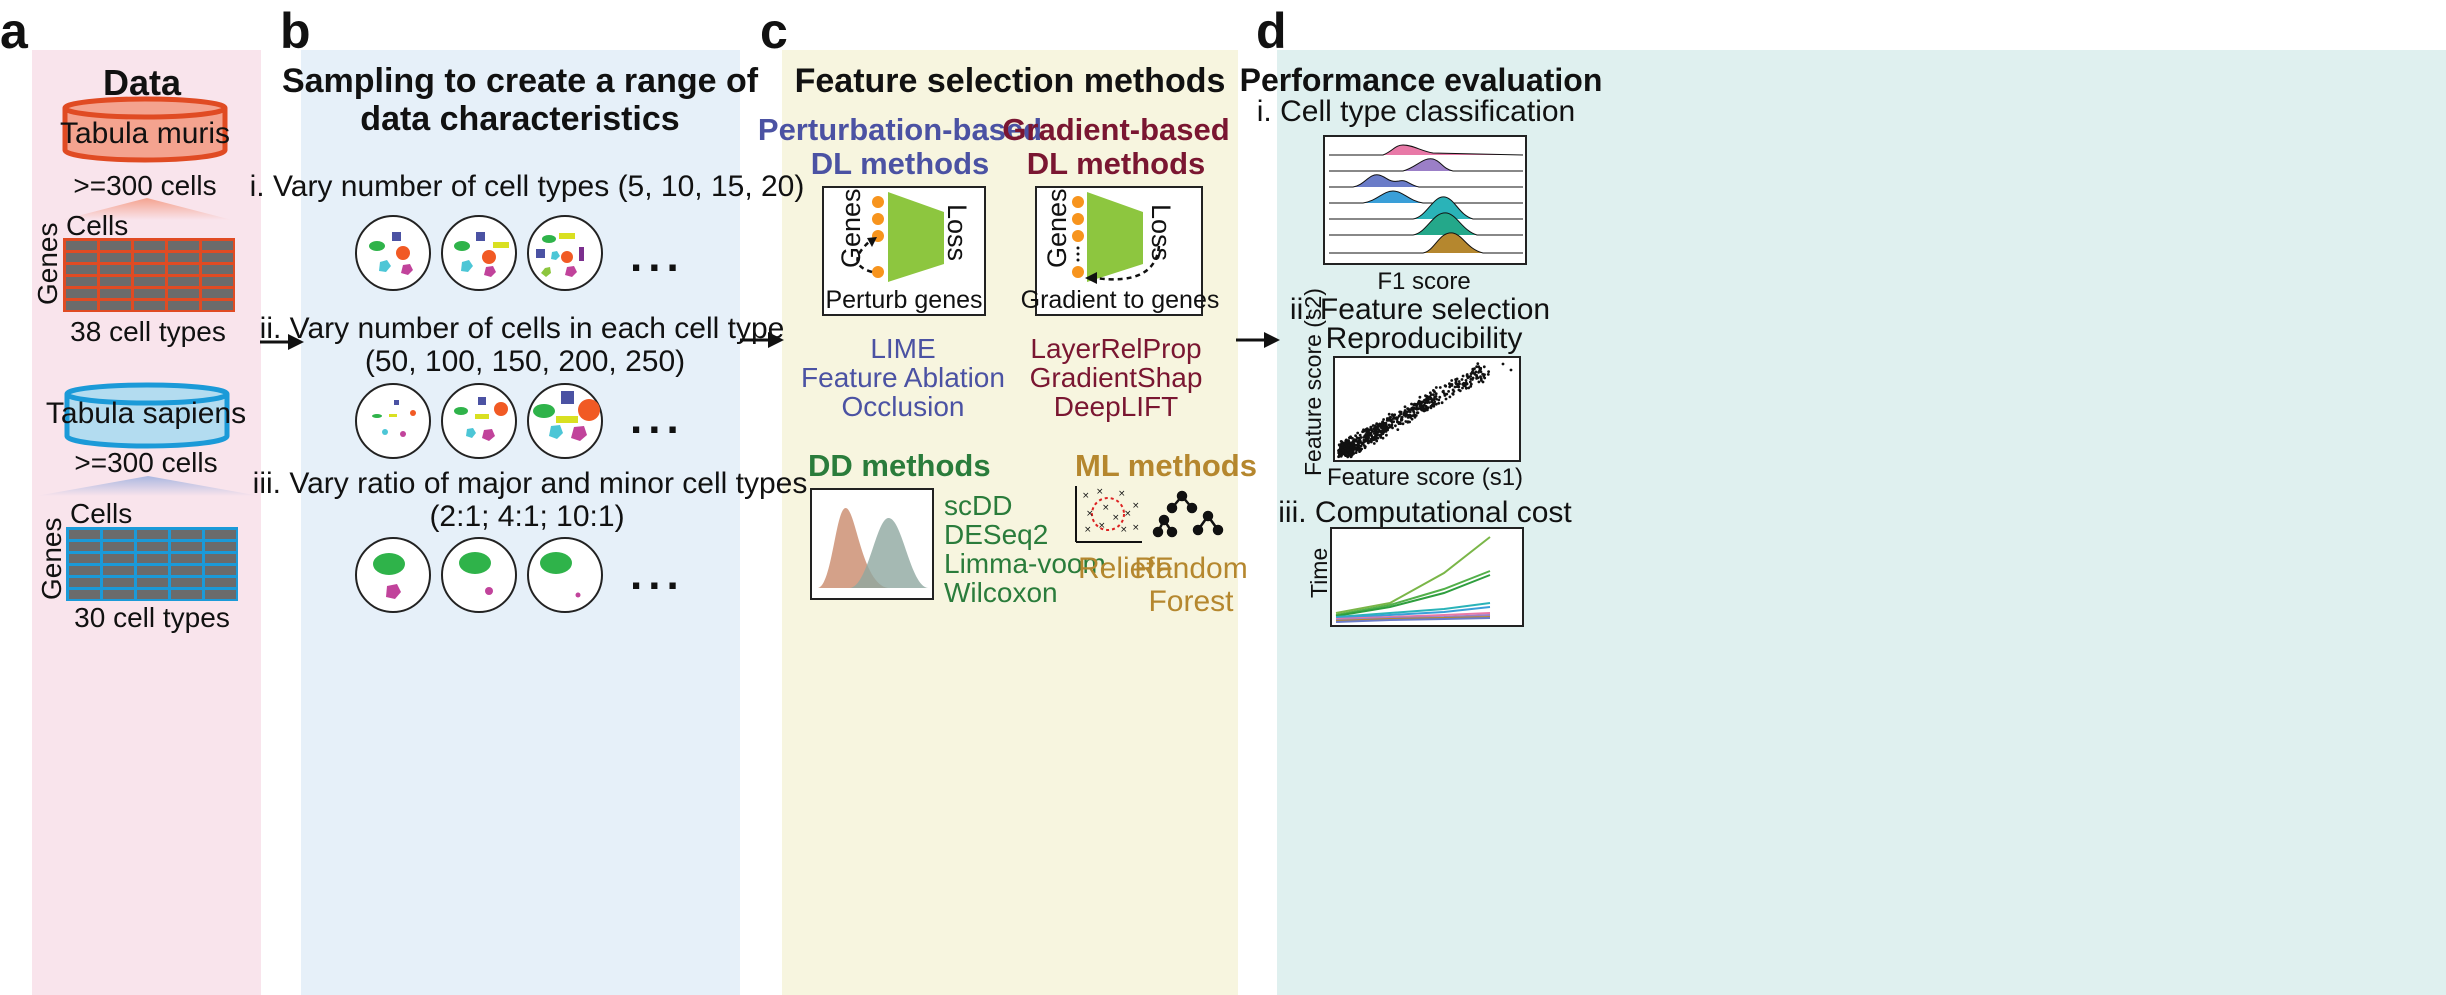 This screenshot has height=995, width=2446. I want to click on gradient-method-layerrelprop: LayerRelProp, so click(1116, 348).